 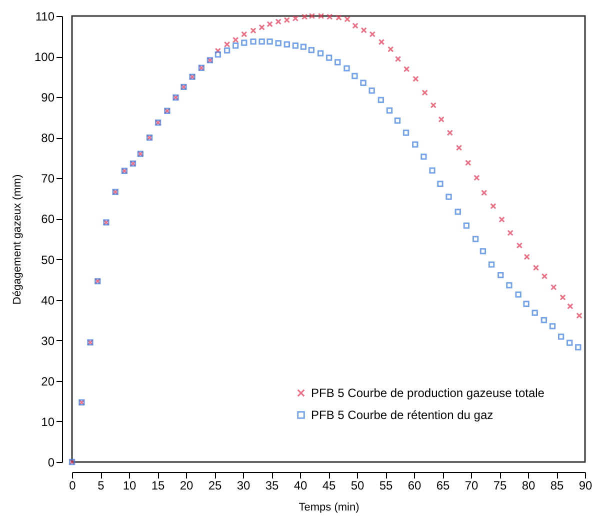 What do you see at coordinates (48, 138) in the screenshot?
I see `y-tick-label: 80` at bounding box center [48, 138].